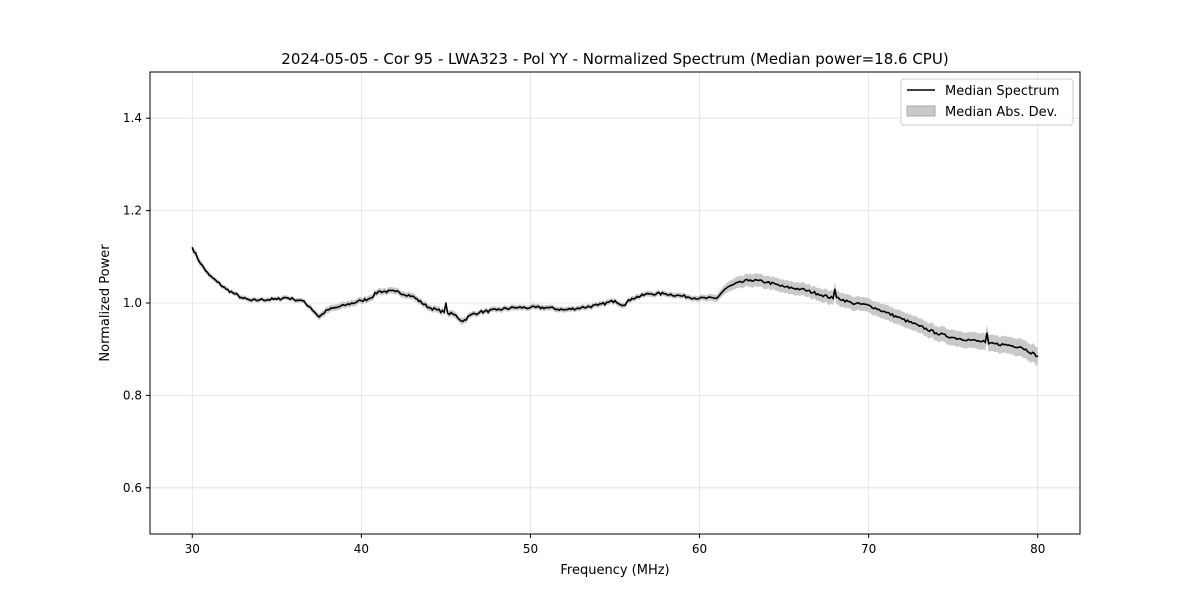 Image resolution: width=1200 pixels, height=604 pixels. What do you see at coordinates (1002, 91) in the screenshot?
I see `legend-label-median: Median Spectrum` at bounding box center [1002, 91].